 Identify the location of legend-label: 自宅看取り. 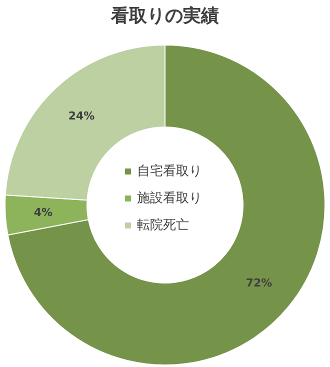
(169, 171).